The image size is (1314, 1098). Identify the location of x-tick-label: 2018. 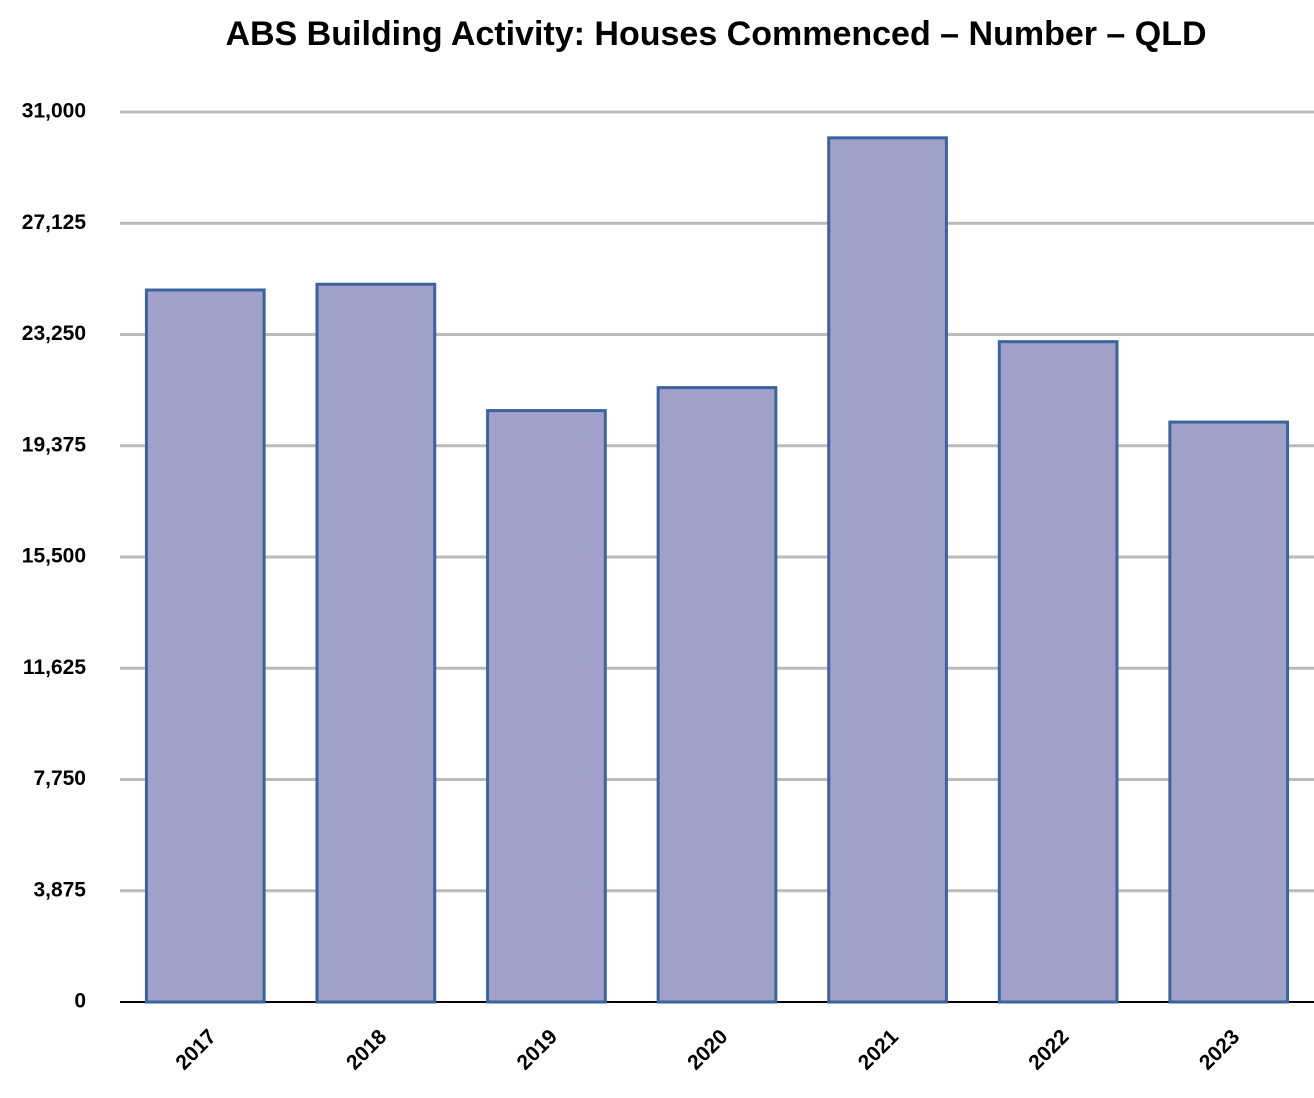
(367, 1050).